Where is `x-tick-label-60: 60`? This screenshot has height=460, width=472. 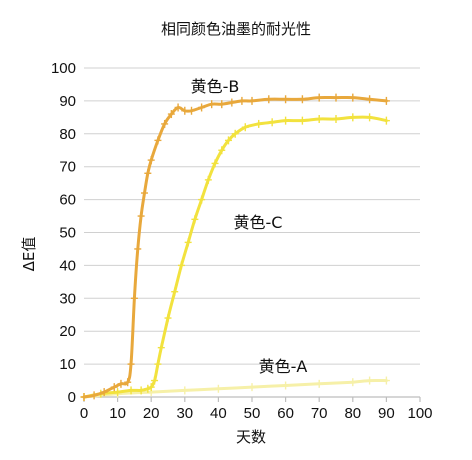
x-tick-label-60: 60 is located at coordinates (285, 413).